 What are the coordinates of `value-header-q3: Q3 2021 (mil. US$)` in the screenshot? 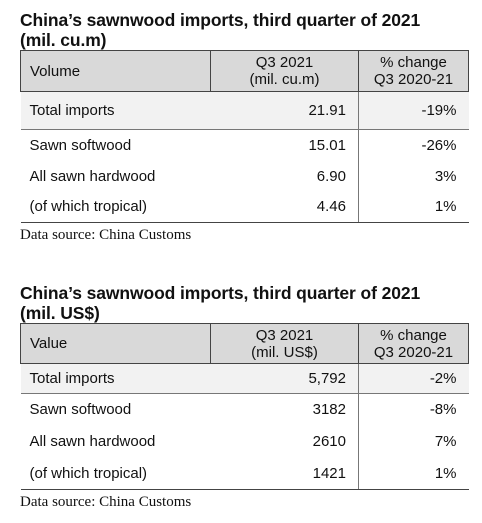 It's located at (284, 343).